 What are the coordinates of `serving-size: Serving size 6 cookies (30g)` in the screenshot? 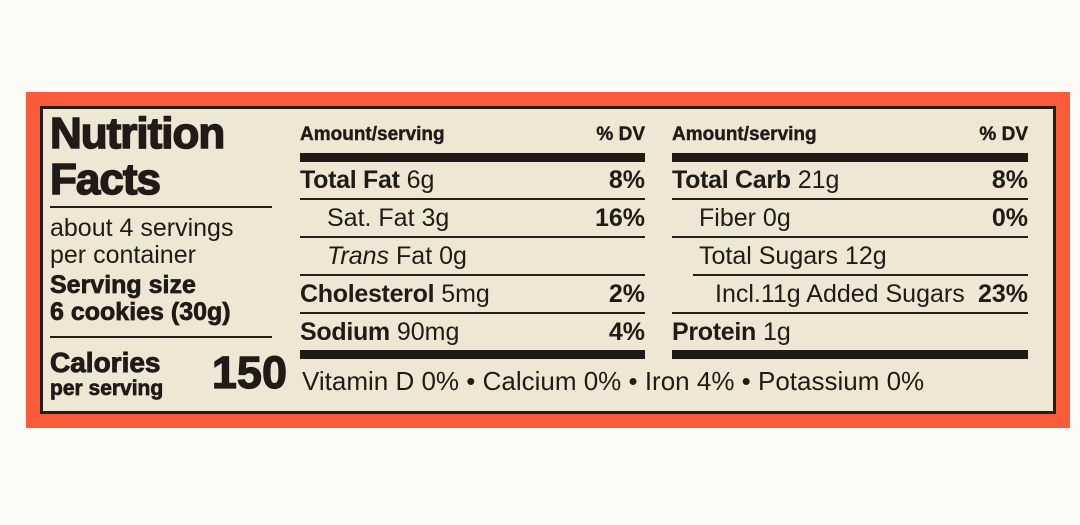 It's located at (140, 298).